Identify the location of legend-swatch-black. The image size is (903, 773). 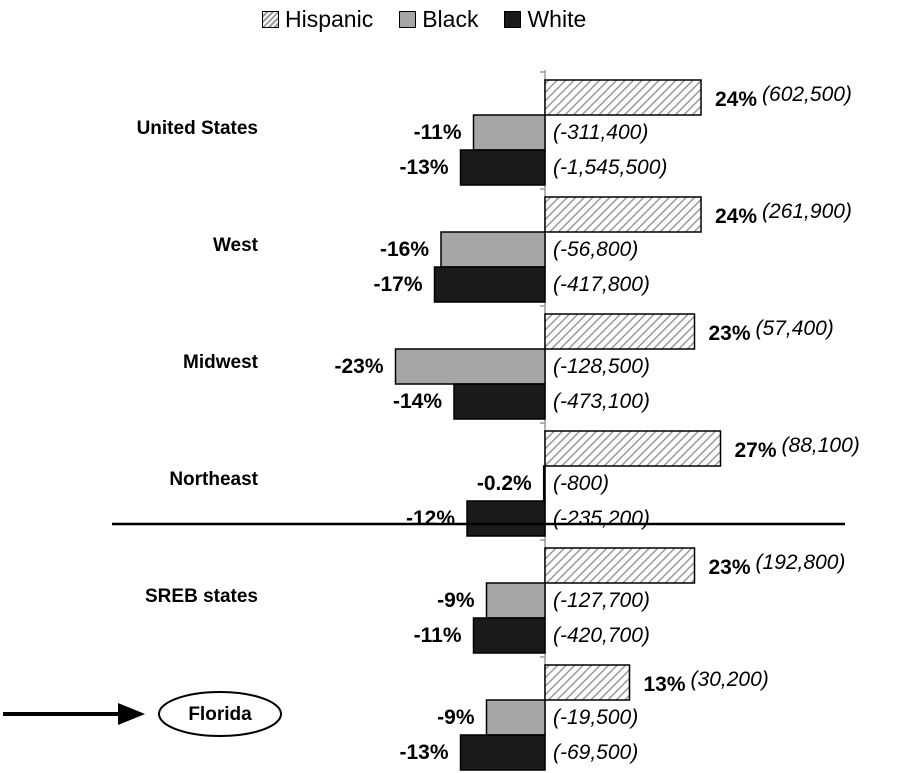
(408, 19).